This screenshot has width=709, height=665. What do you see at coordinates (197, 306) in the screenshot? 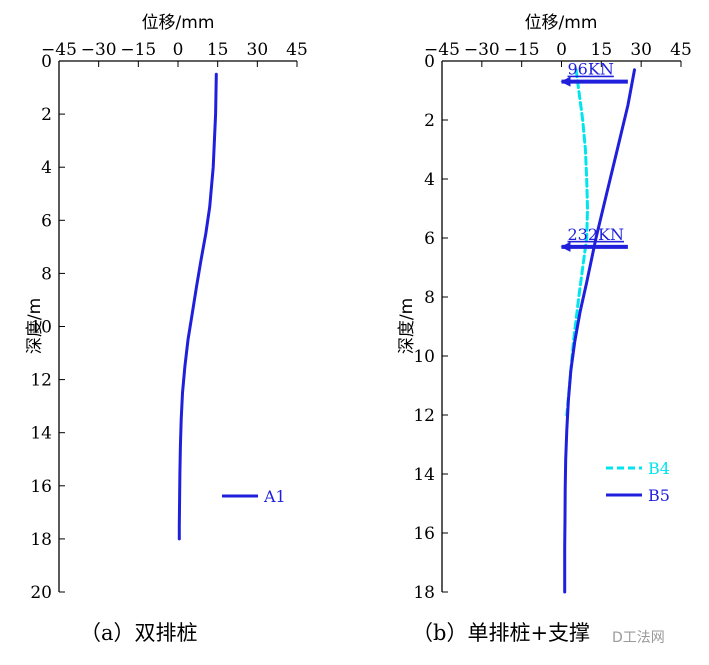
I see `panel-a-series-a1` at bounding box center [197, 306].